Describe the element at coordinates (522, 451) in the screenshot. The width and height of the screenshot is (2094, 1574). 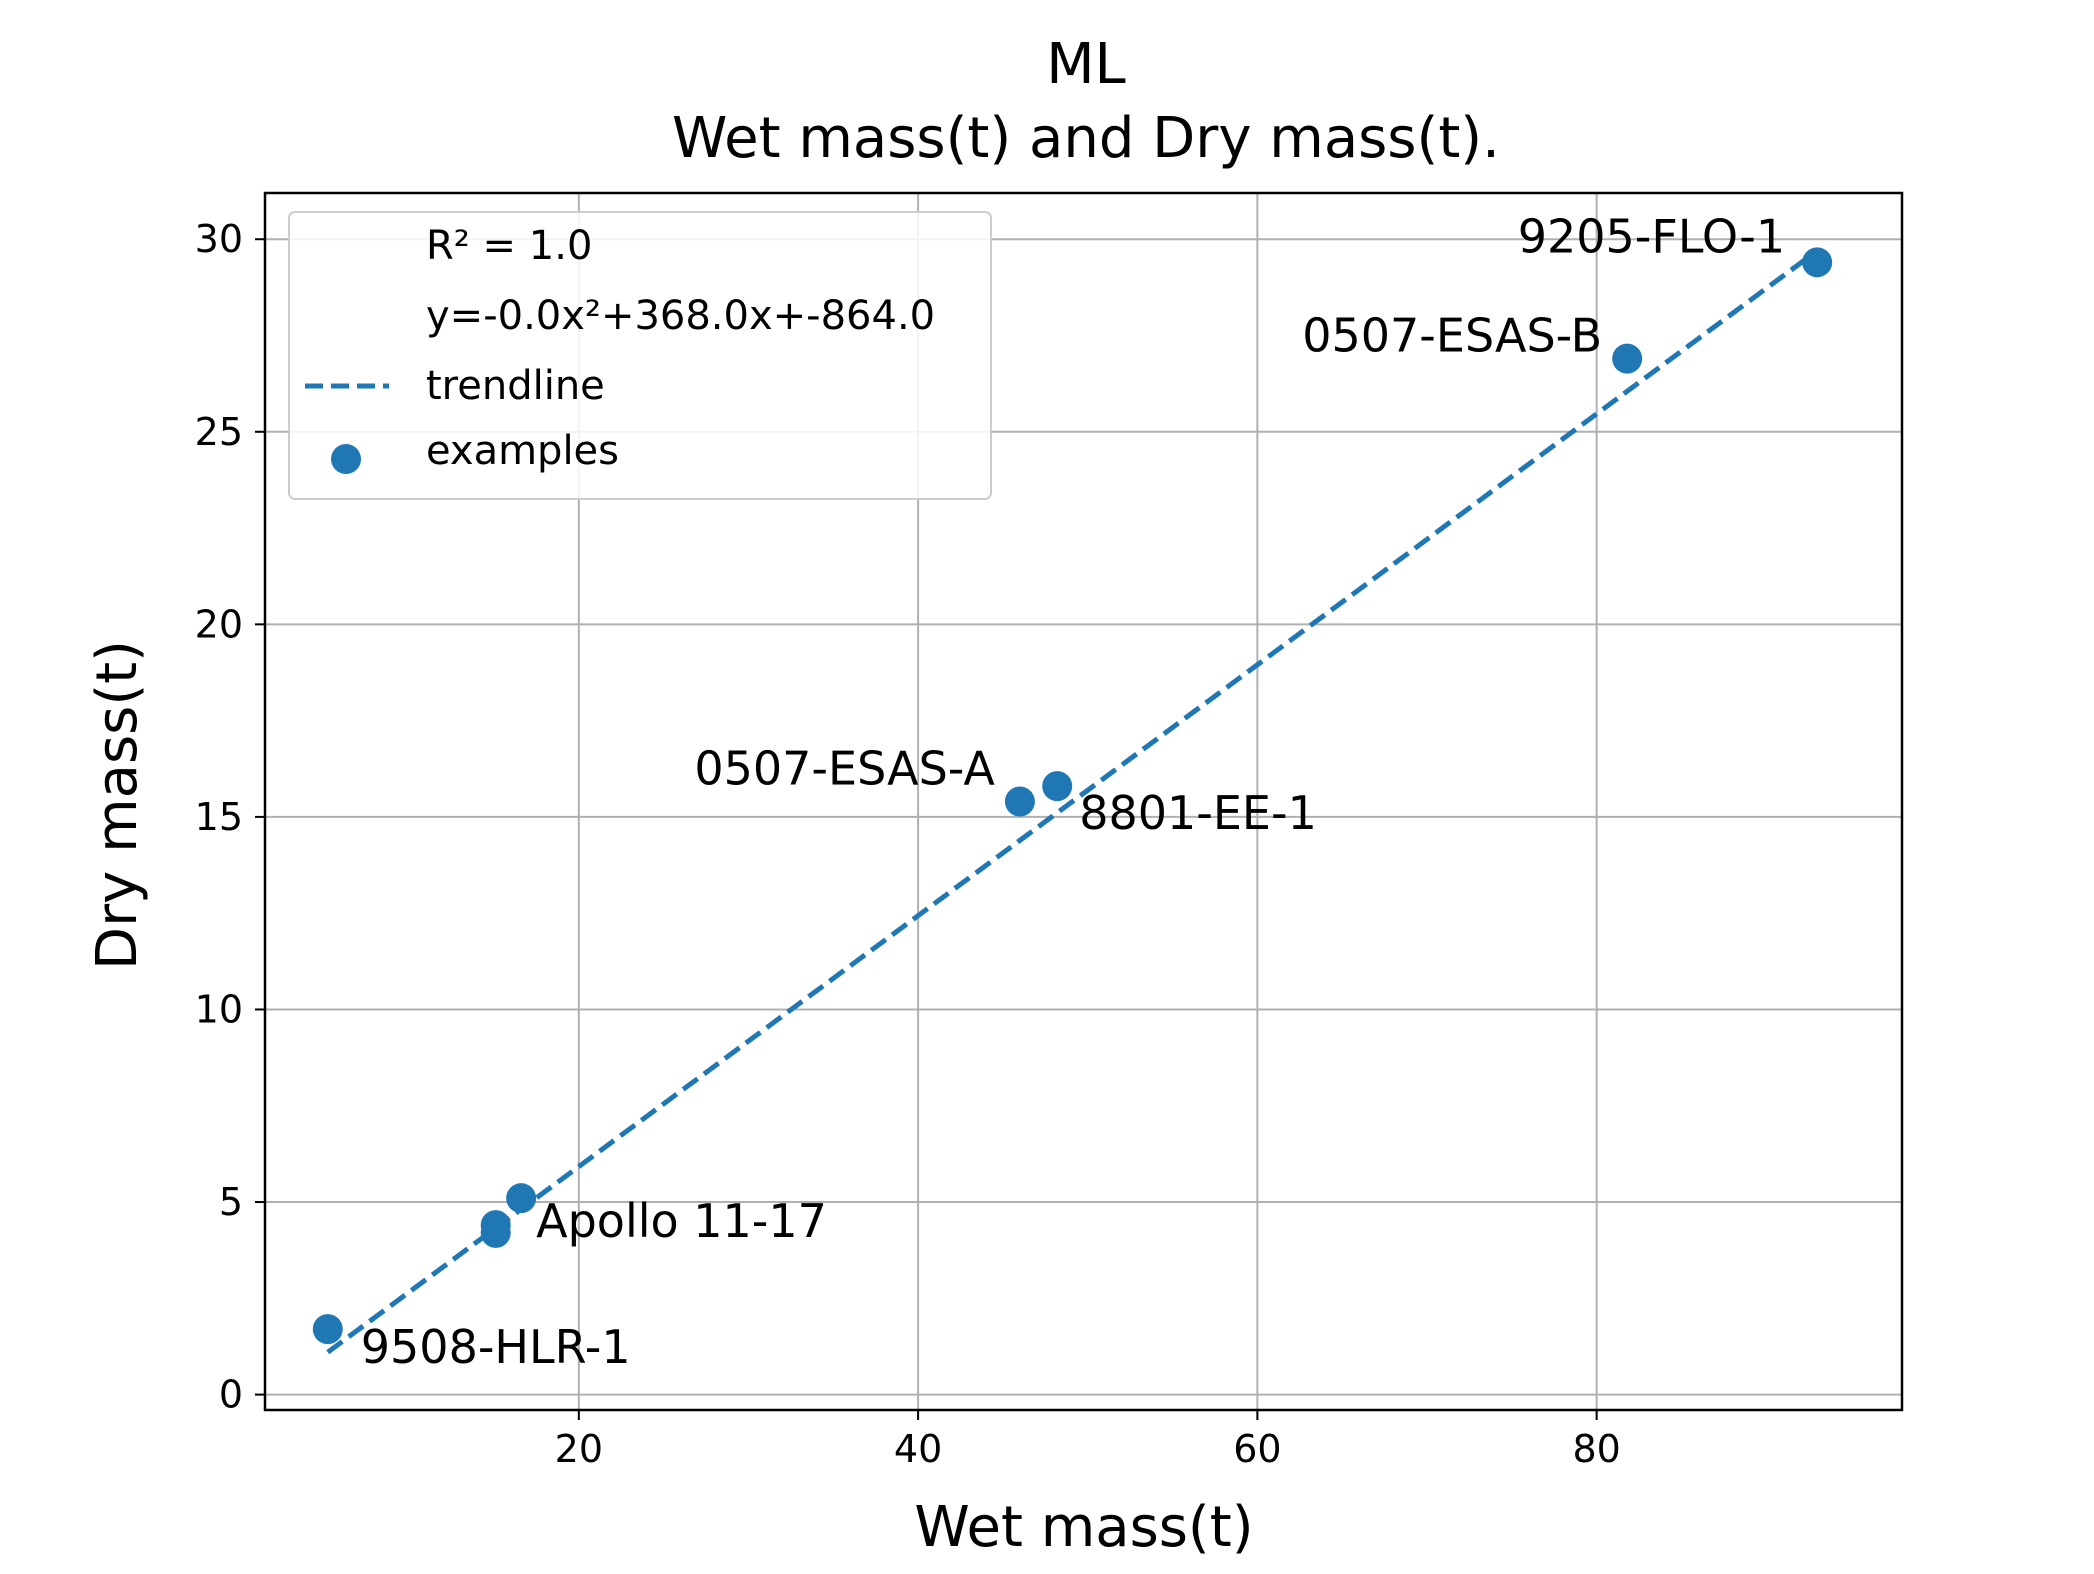
I see `legend-entry-examples: examples` at that location.